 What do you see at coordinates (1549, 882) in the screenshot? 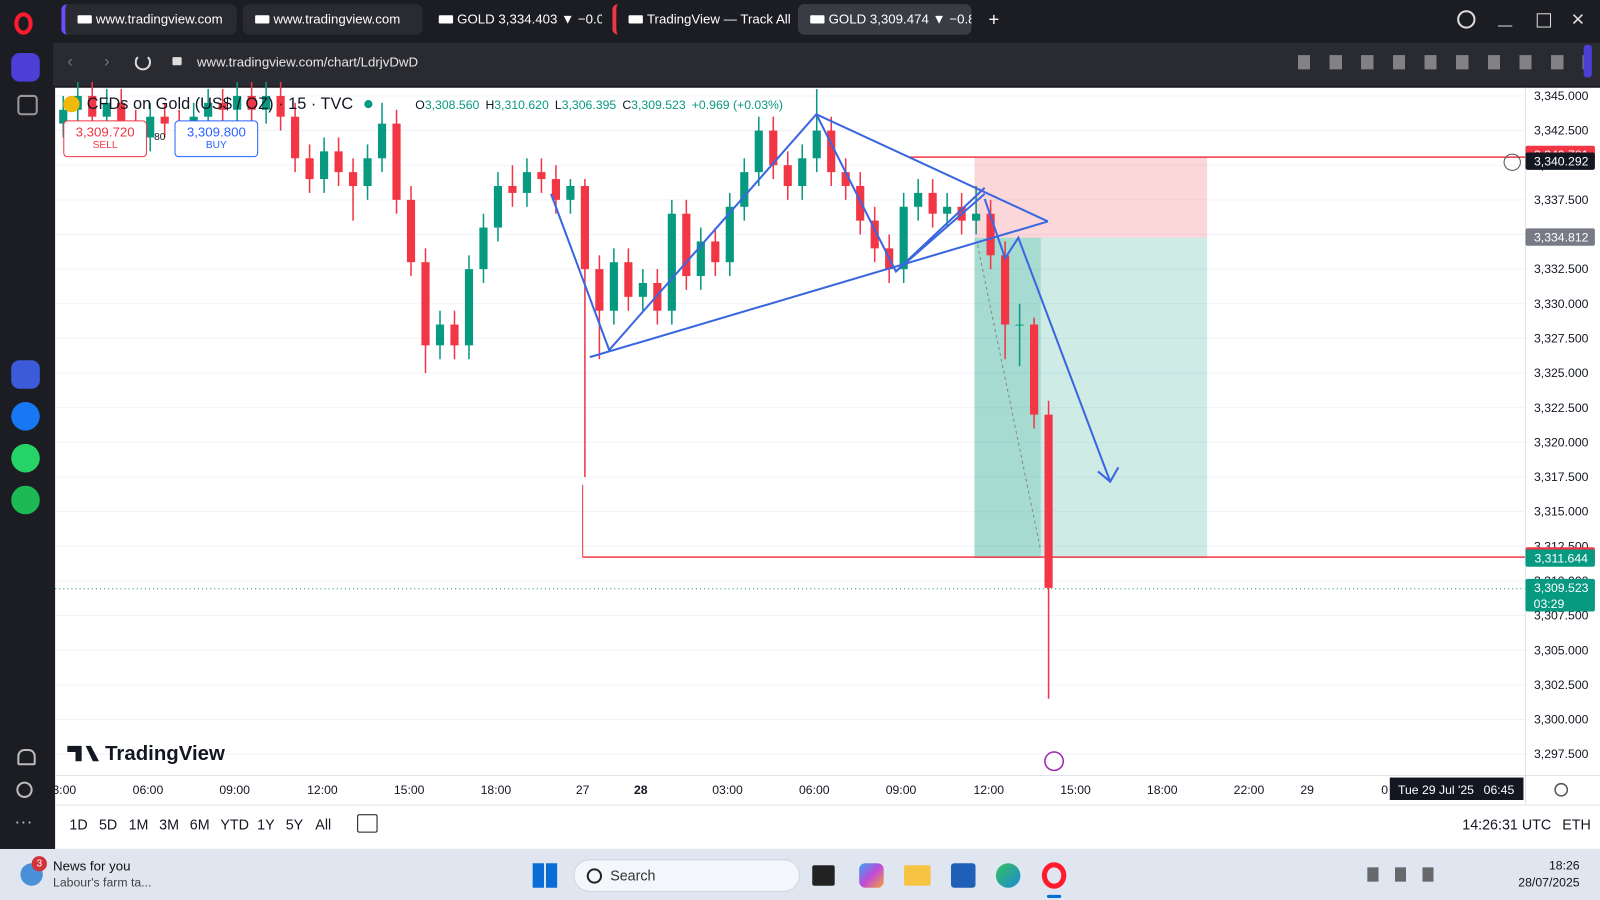
I see `tray-date: 28/07/2025` at bounding box center [1549, 882].